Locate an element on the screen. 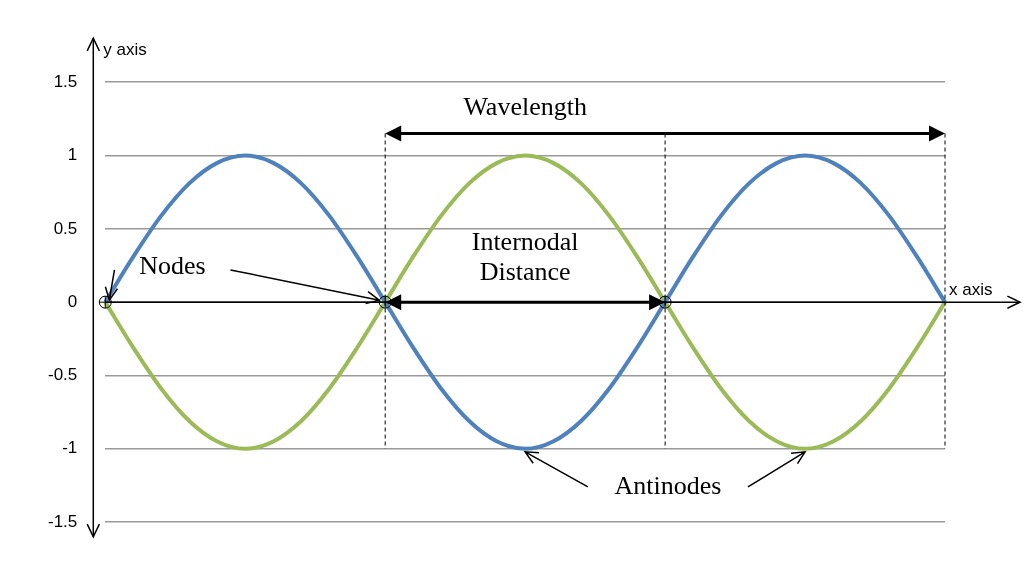 The width and height of the screenshot is (1025, 575). y-tick-label: -0.5 is located at coordinates (63, 375).